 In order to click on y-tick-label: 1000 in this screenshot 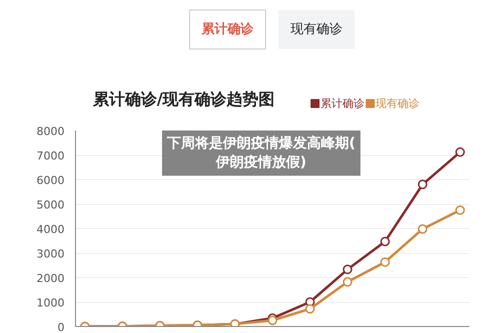, I will do `click(50, 303)`.